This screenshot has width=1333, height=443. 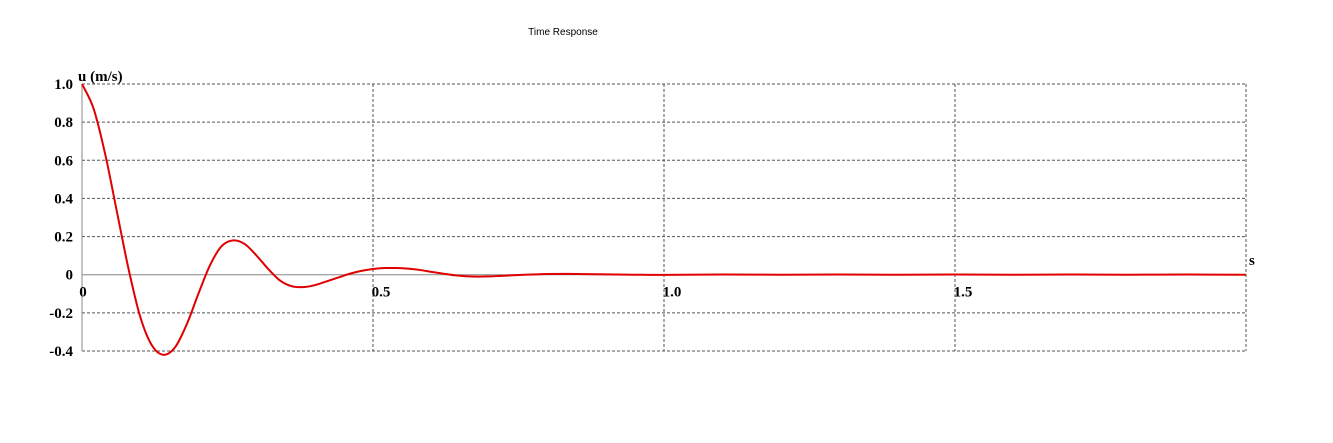 I want to click on y-tick-labels: 1.0 0.8 0.6 0.4 0.2 0 -0.2 -0.4, so click(x=61, y=218).